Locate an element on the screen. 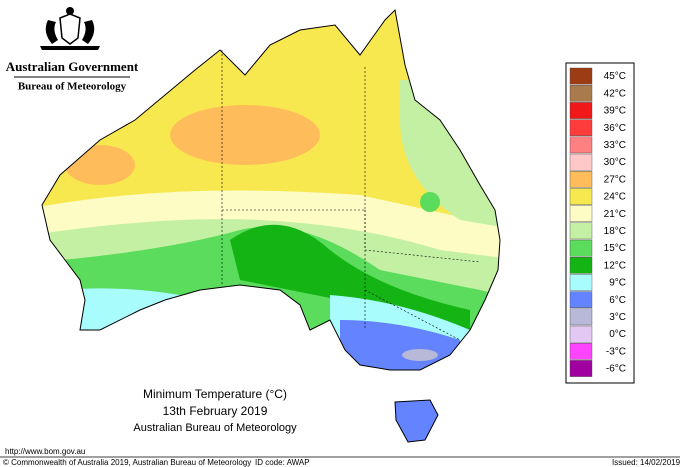 This screenshot has width=680, height=467. legend-label: 30°C is located at coordinates (615, 162).